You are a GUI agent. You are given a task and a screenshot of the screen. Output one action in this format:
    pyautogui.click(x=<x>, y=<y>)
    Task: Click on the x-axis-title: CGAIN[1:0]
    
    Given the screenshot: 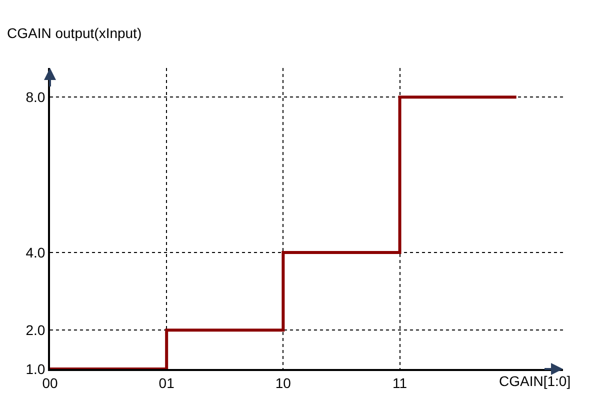 What is the action you would take?
    pyautogui.click(x=535, y=381)
    